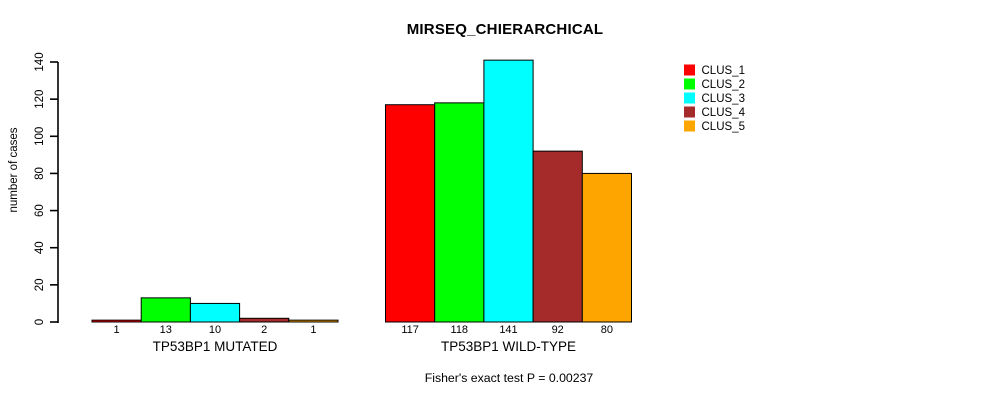 Image resolution: width=990 pixels, height=400 pixels. What do you see at coordinates (508, 191) in the screenshot?
I see `bar-clus_3-wild-type` at bounding box center [508, 191].